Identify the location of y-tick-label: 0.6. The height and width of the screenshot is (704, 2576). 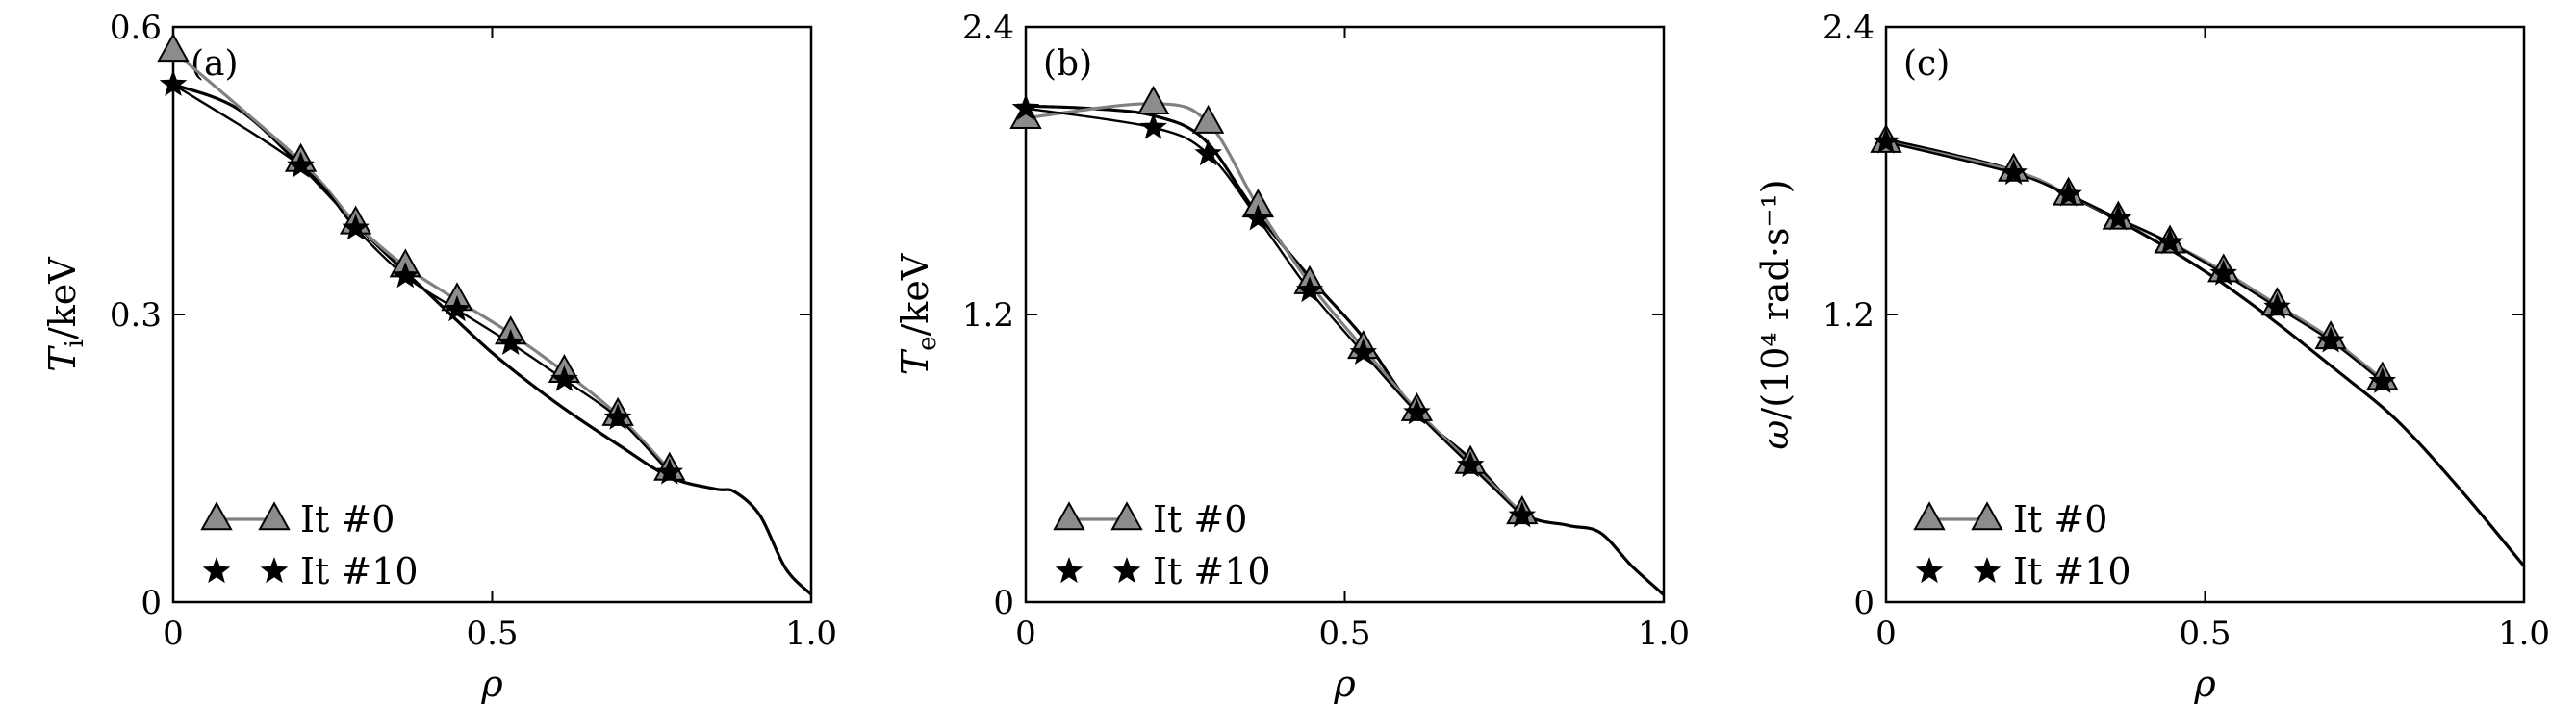
(136, 28).